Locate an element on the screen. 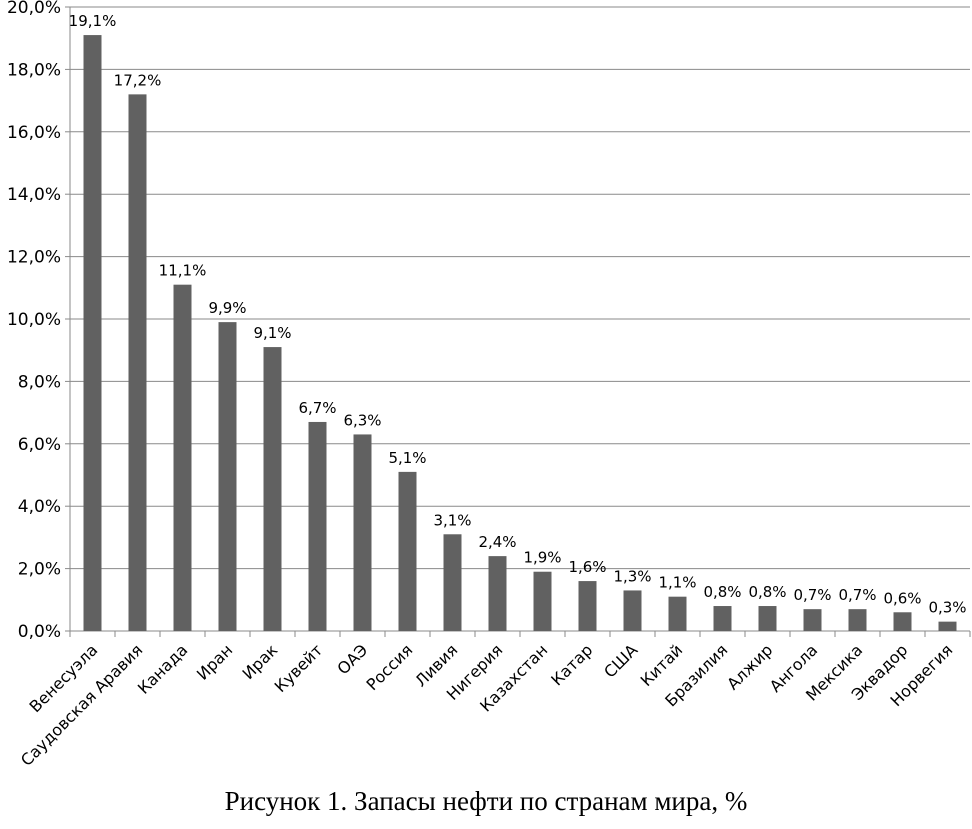 Image resolution: width=972 pixels, height=829 pixels. x-tick-label: Канада is located at coordinates (162, 668).